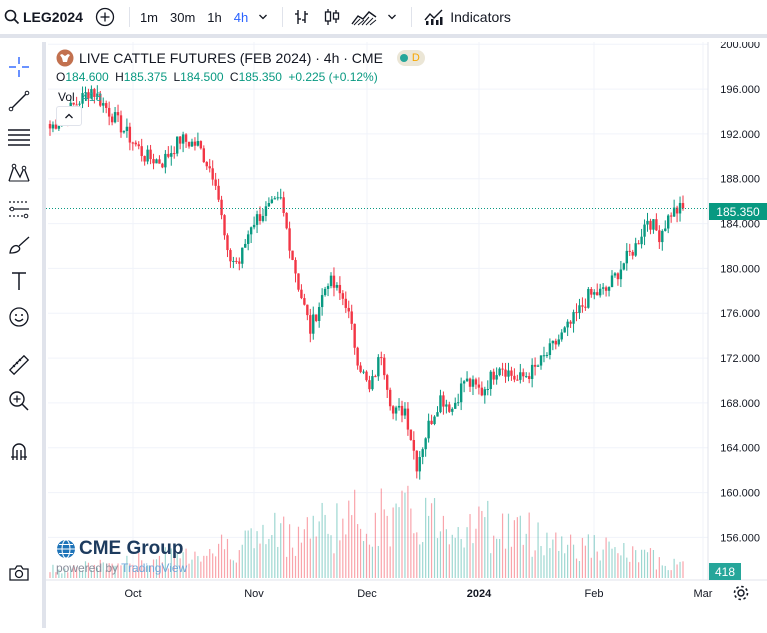 The height and width of the screenshot is (633, 767). What do you see at coordinates (105, 18) in the screenshot?
I see `compare-symbol-button` at bounding box center [105, 18].